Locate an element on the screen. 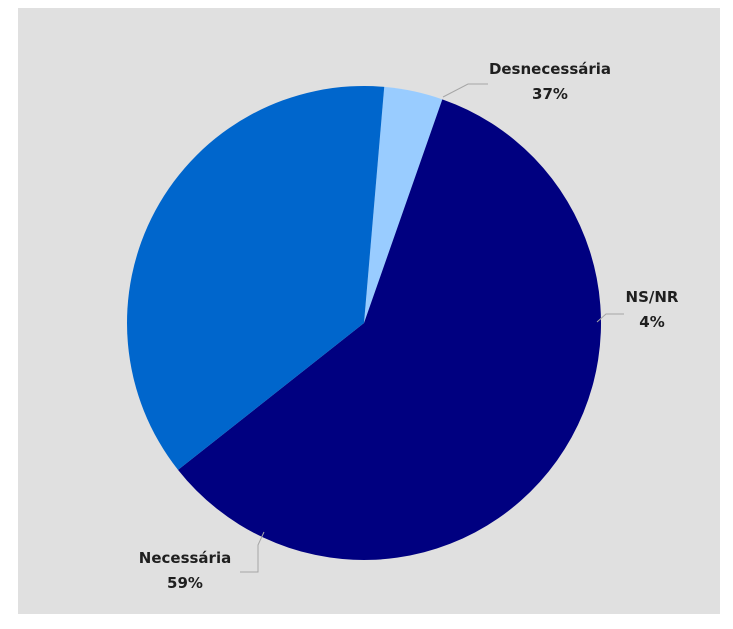 This screenshot has width=733, height=629. leader-line-desnecessaria is located at coordinates (465, 90).